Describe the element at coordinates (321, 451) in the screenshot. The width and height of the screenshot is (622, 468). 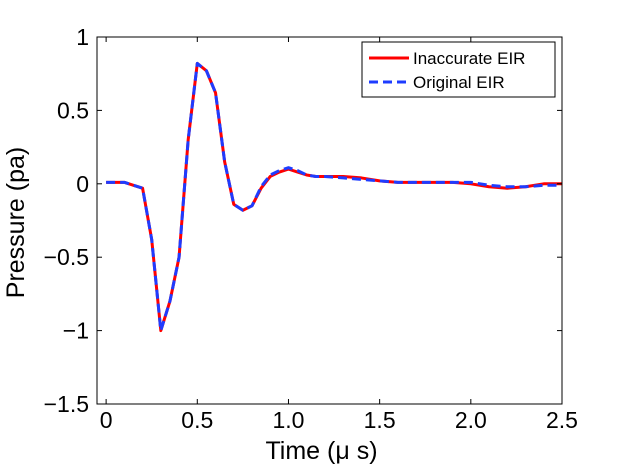
I see `x-axis-label: Time (μ s)` at that location.